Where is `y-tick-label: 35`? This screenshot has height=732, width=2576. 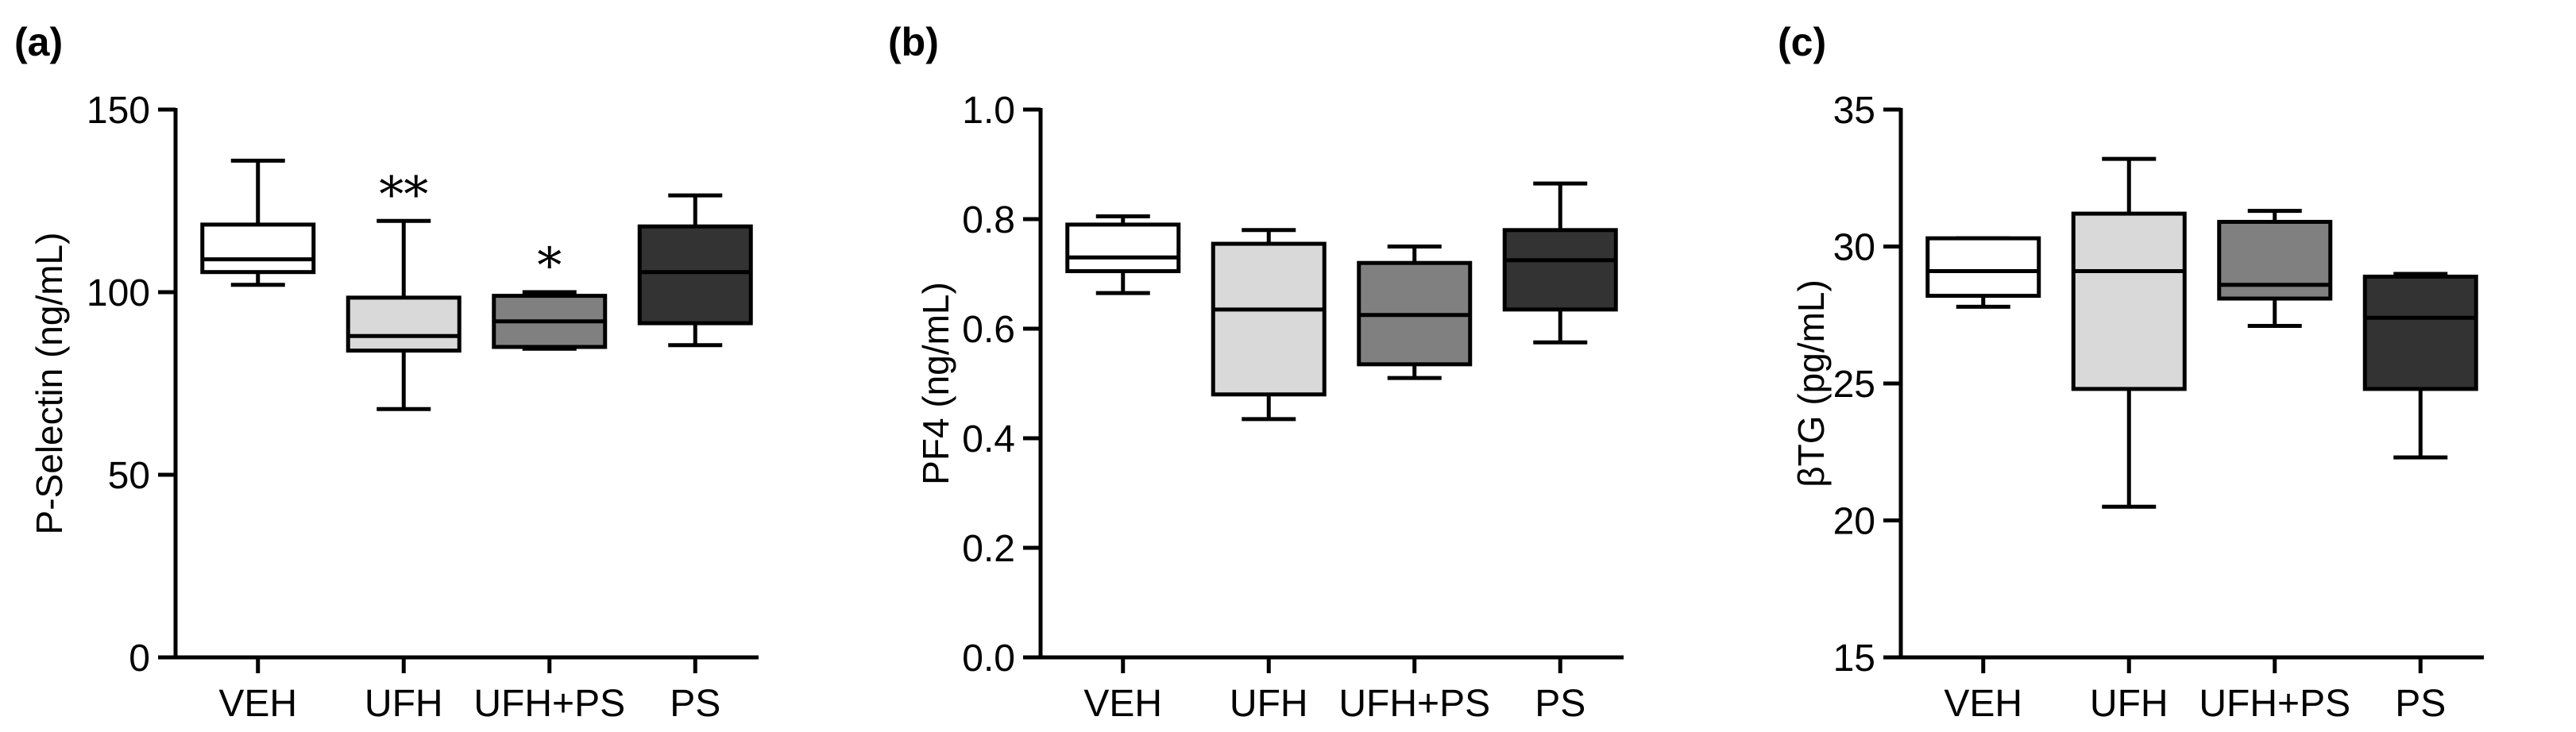
y-tick-label: 35 is located at coordinates (1854, 111).